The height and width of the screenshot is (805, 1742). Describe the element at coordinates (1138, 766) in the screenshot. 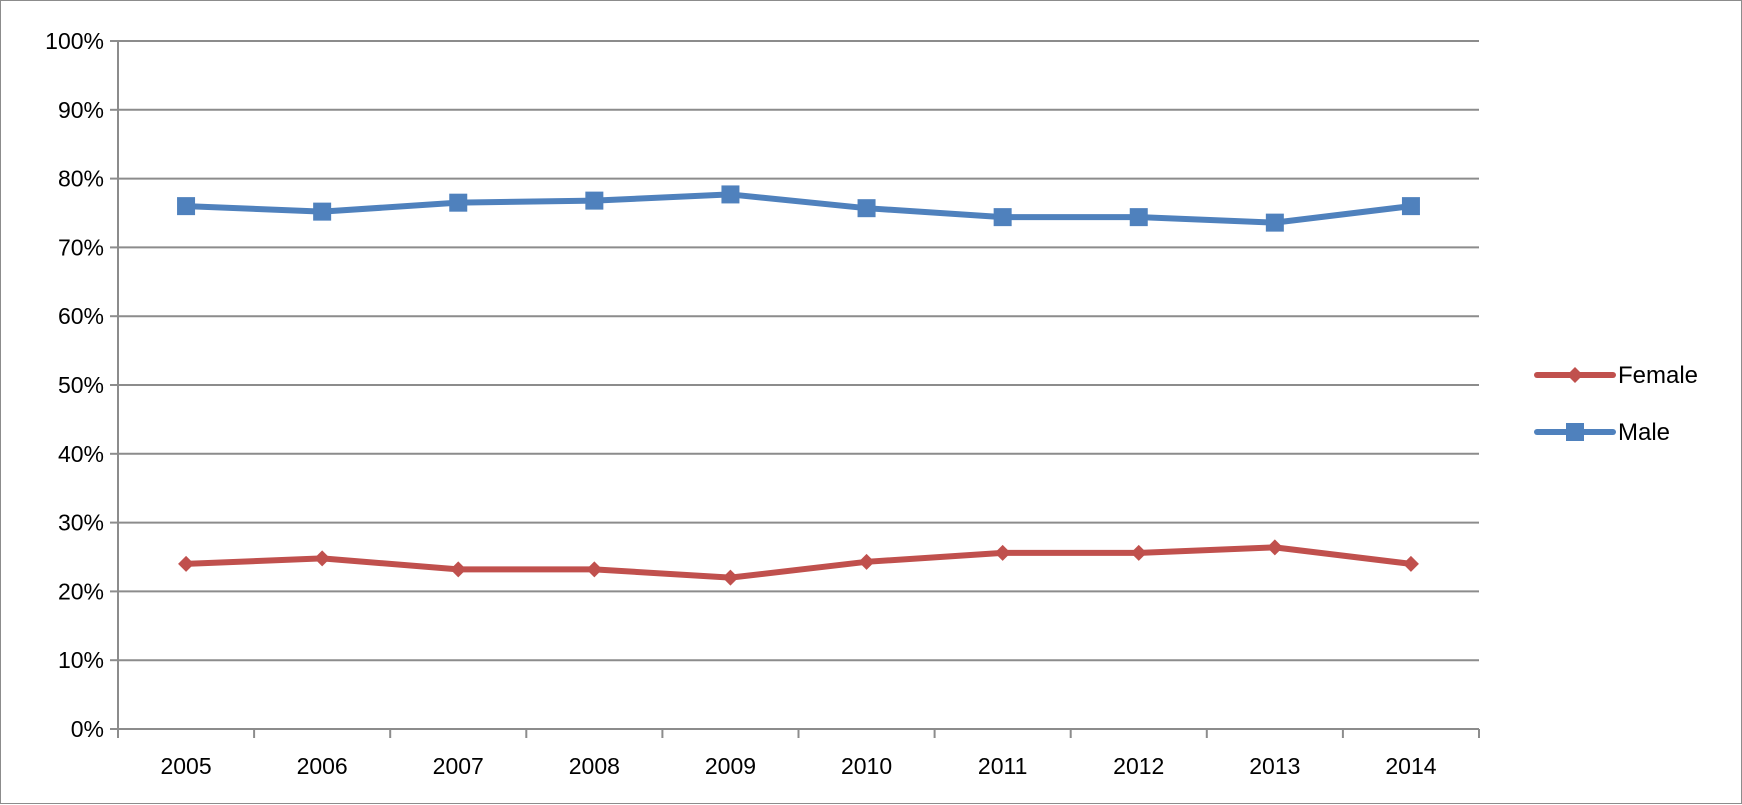

I see `x-tick-label: 2012` at that location.